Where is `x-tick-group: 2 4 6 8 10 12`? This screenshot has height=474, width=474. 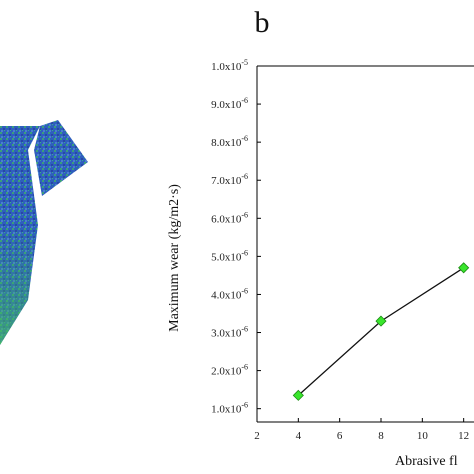
x-tick-group: 2 4 6 8 10 12 is located at coordinates (361, 430).